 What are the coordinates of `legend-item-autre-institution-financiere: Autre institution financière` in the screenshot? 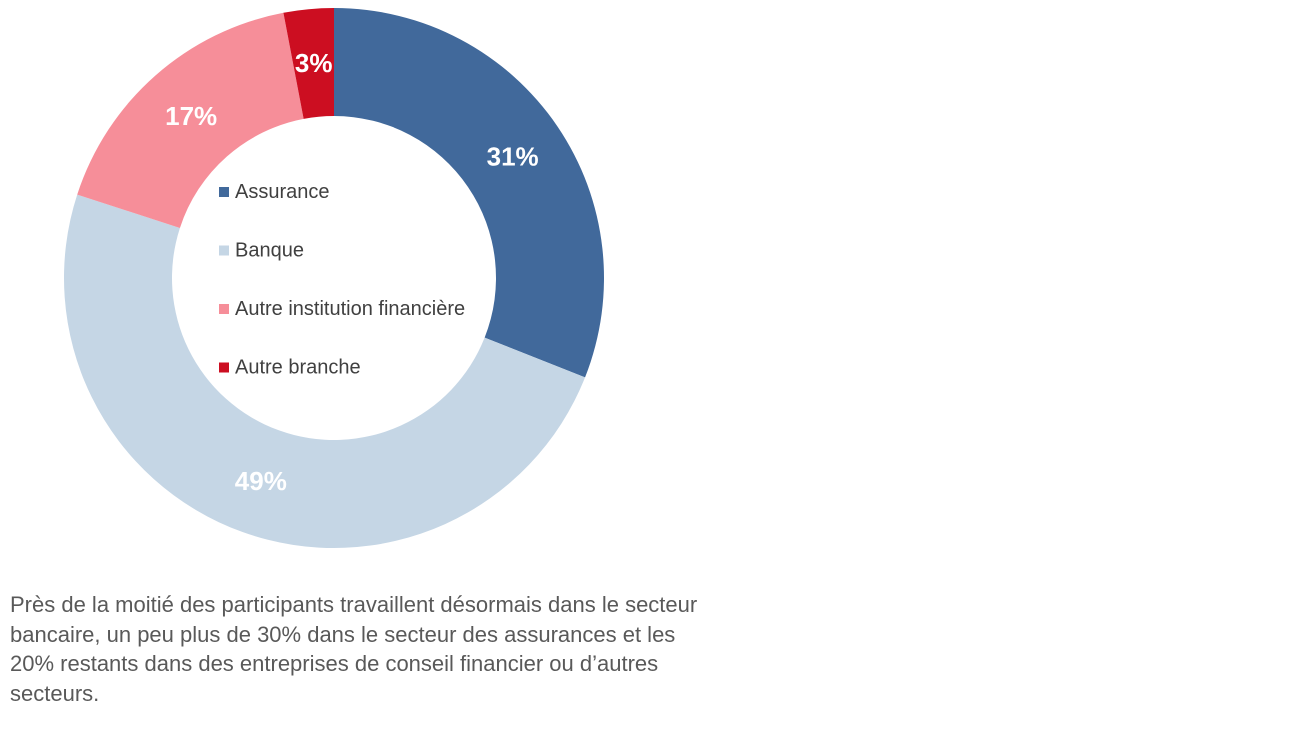 It's located at (342, 309).